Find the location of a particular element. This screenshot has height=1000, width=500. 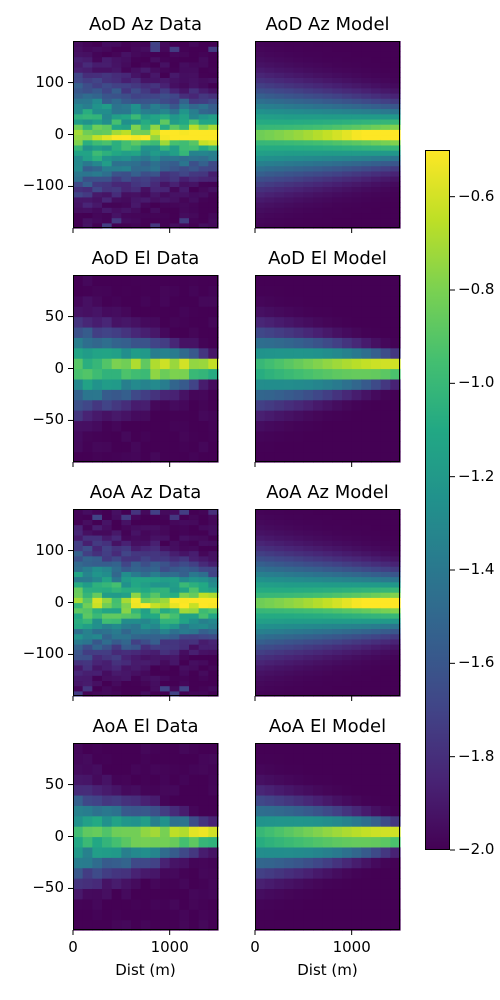

panel-frame is located at coordinates (145, 134).